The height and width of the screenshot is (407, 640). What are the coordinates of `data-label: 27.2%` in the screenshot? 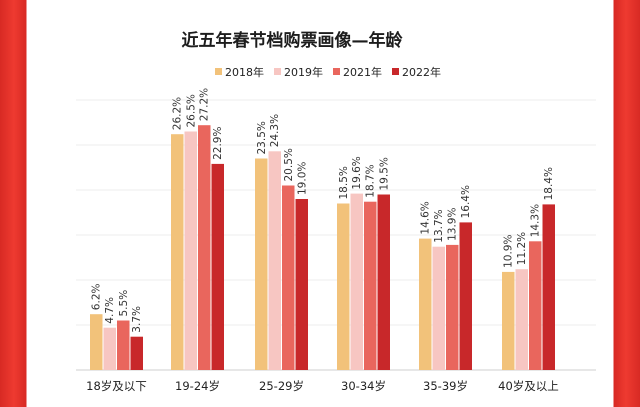 It's located at (205, 104).